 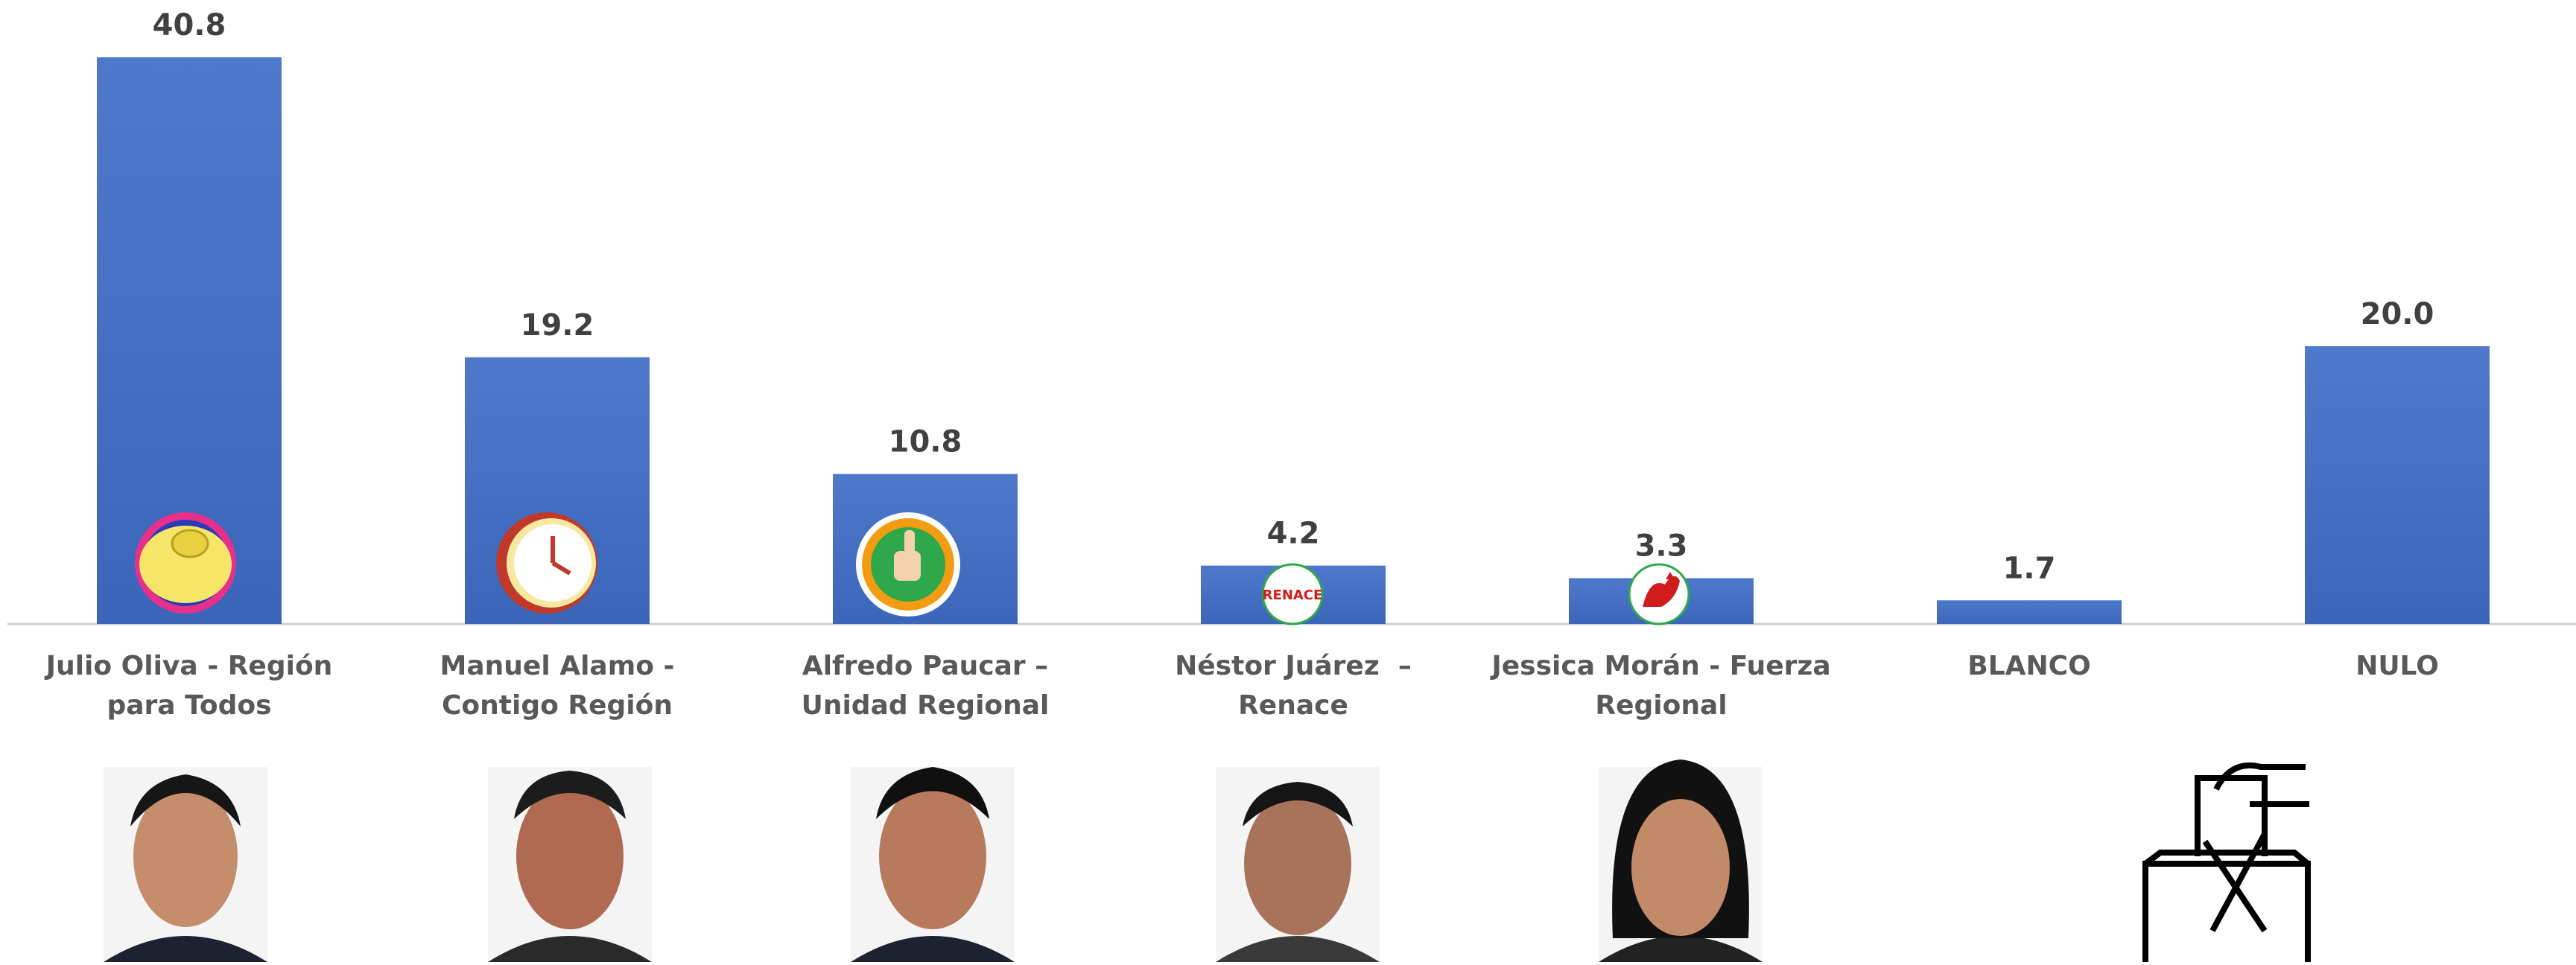 What do you see at coordinates (2227, 862) in the screenshot?
I see `ballot-box-icon` at bounding box center [2227, 862].